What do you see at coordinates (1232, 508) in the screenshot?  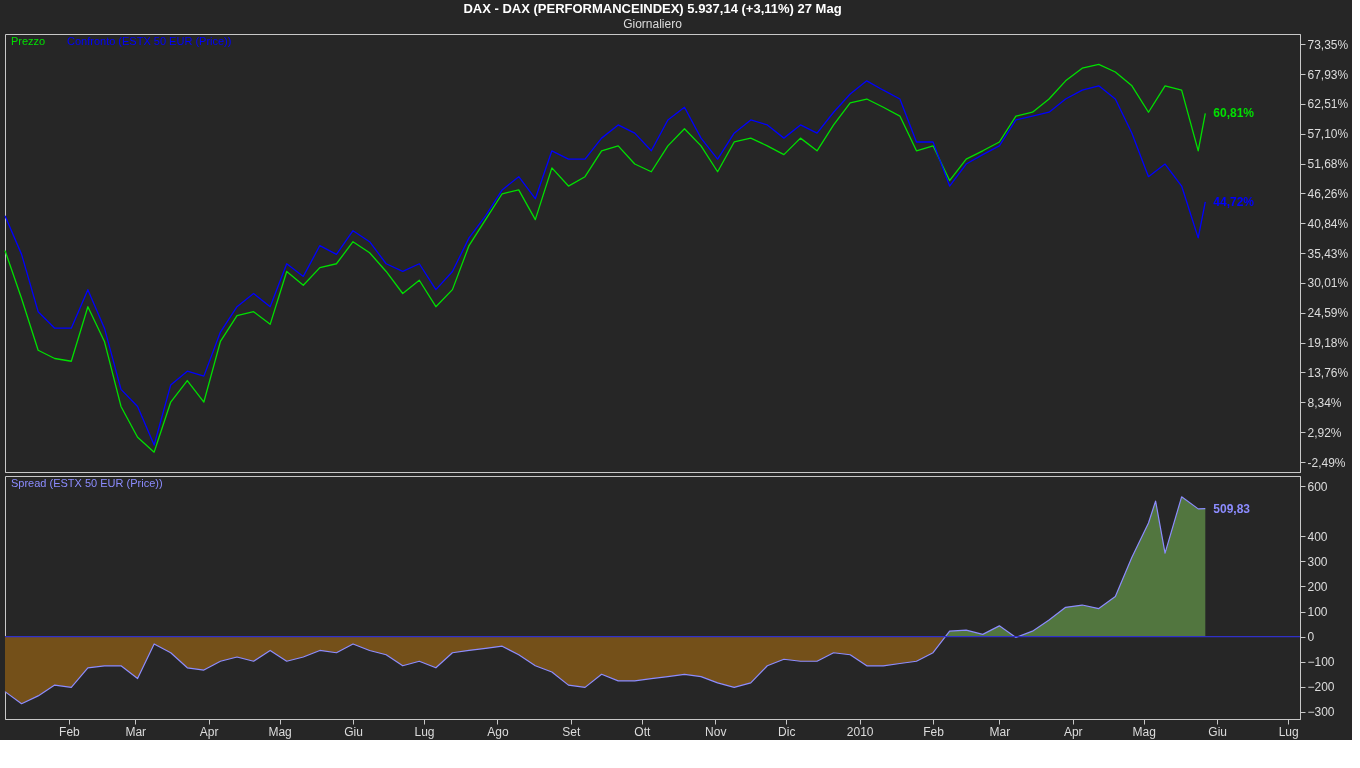 I see `annotation: 509,83` at bounding box center [1232, 508].